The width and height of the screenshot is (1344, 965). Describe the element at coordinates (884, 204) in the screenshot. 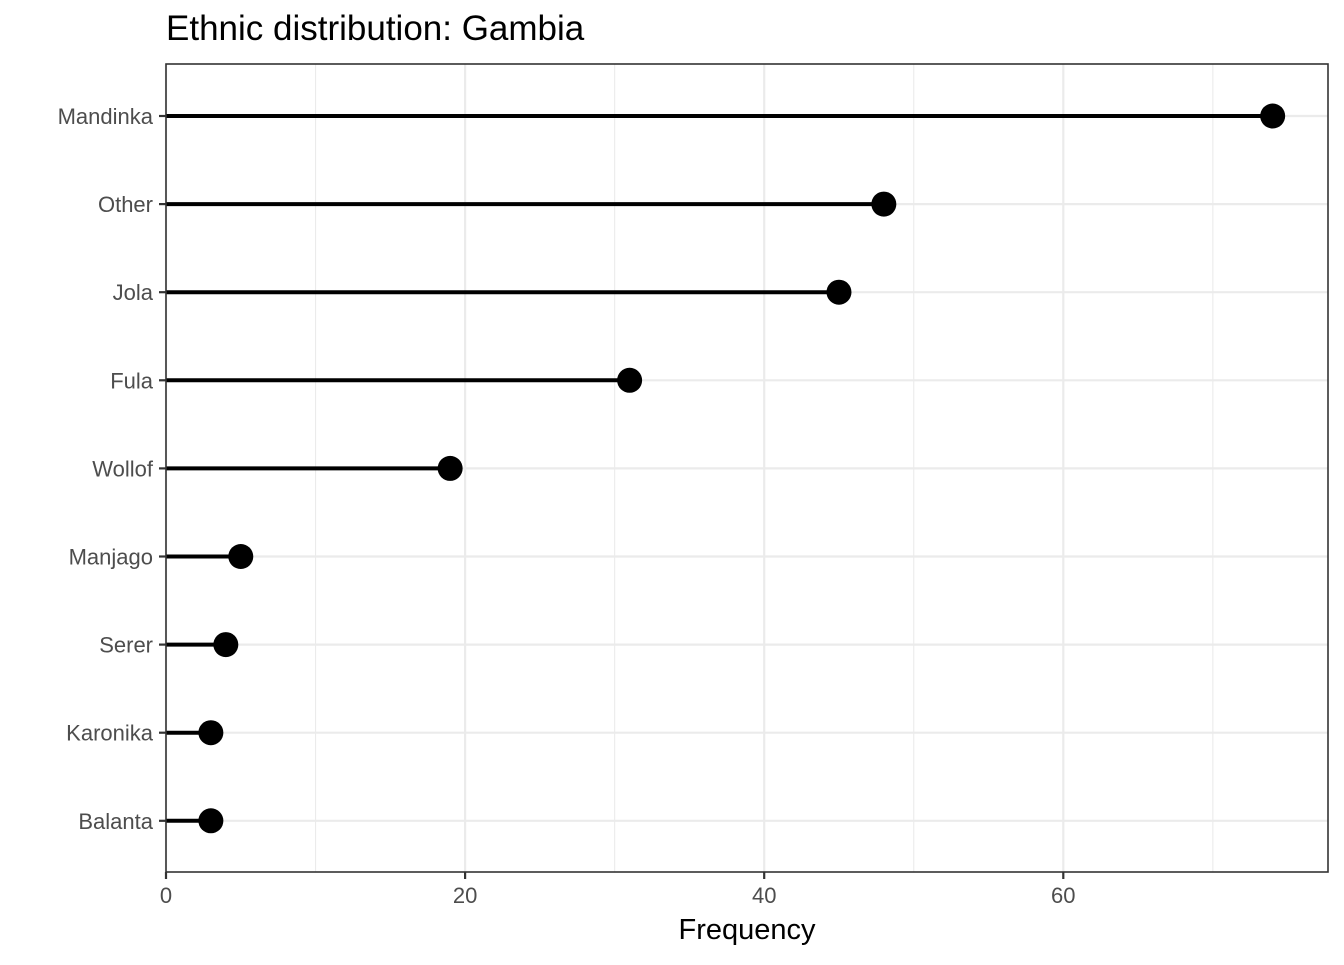

I see `point-other` at that location.